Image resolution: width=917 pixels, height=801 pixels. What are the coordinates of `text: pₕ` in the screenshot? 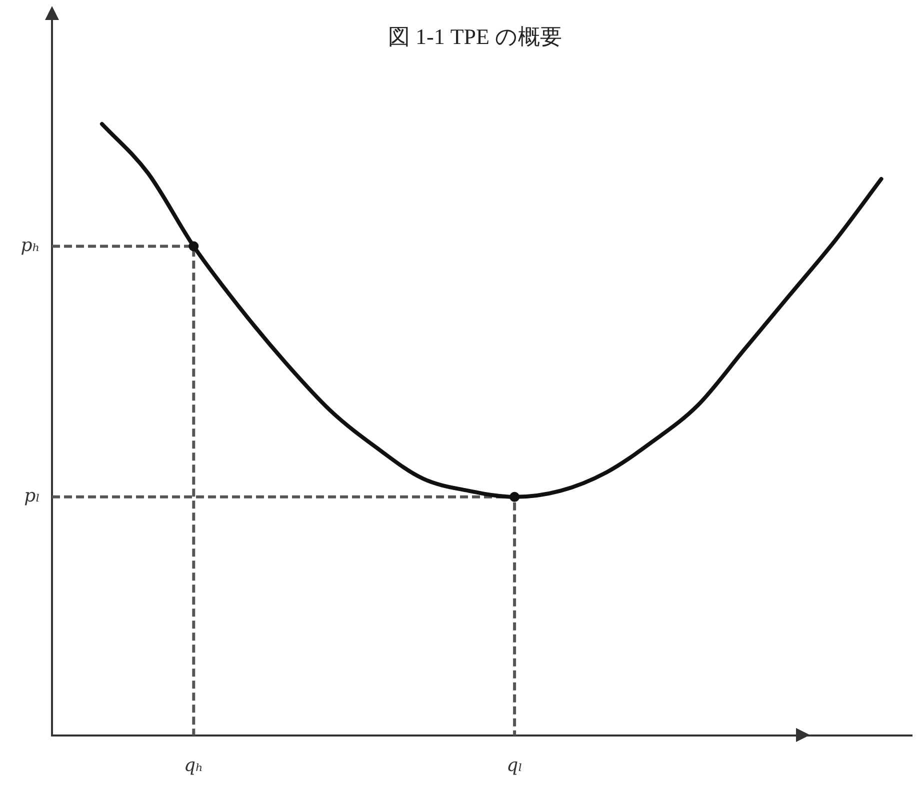 It's located at (30, 245).